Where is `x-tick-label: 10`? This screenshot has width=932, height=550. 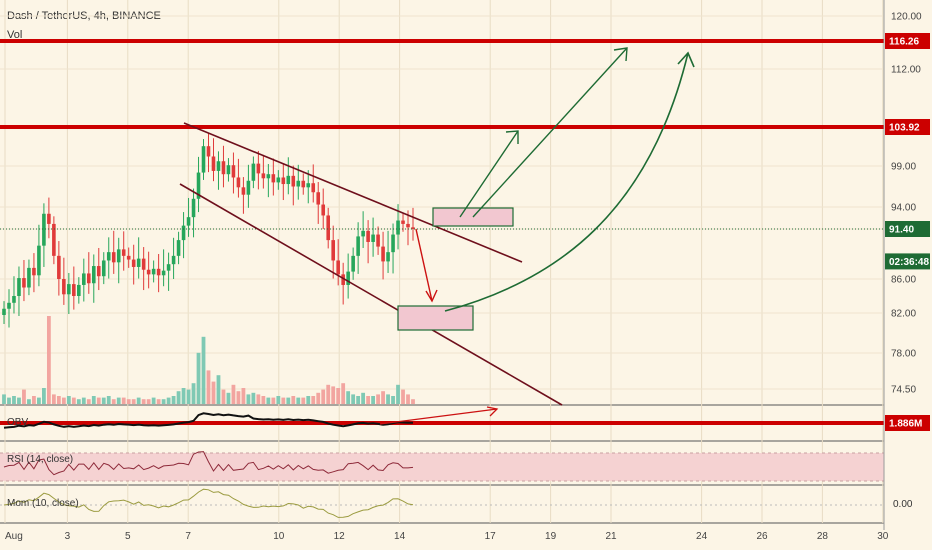
x-tick-label: 10 is located at coordinates (279, 536).